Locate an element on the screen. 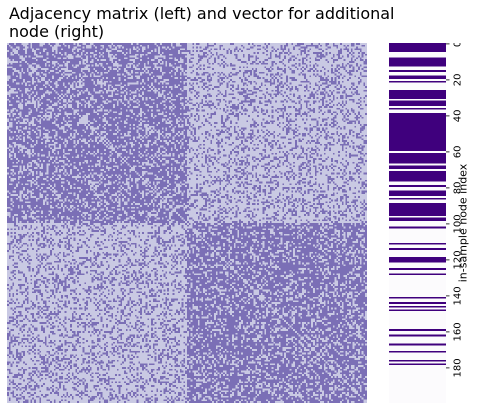  y-tick-label: 60 is located at coordinates (458, 152).